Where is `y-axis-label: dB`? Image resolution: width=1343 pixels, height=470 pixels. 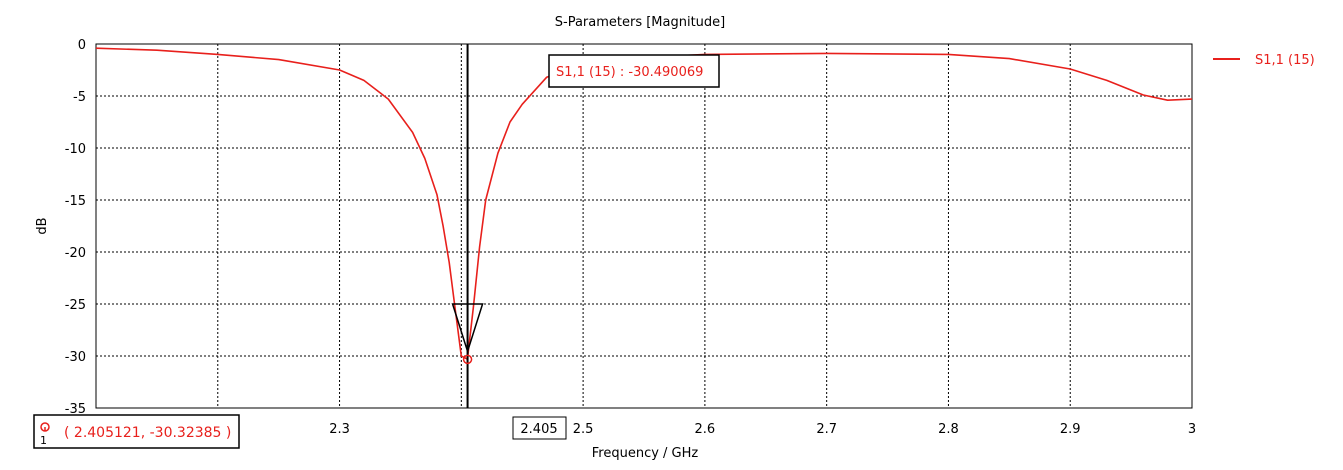 y-axis-label: dB is located at coordinates (42, 225).